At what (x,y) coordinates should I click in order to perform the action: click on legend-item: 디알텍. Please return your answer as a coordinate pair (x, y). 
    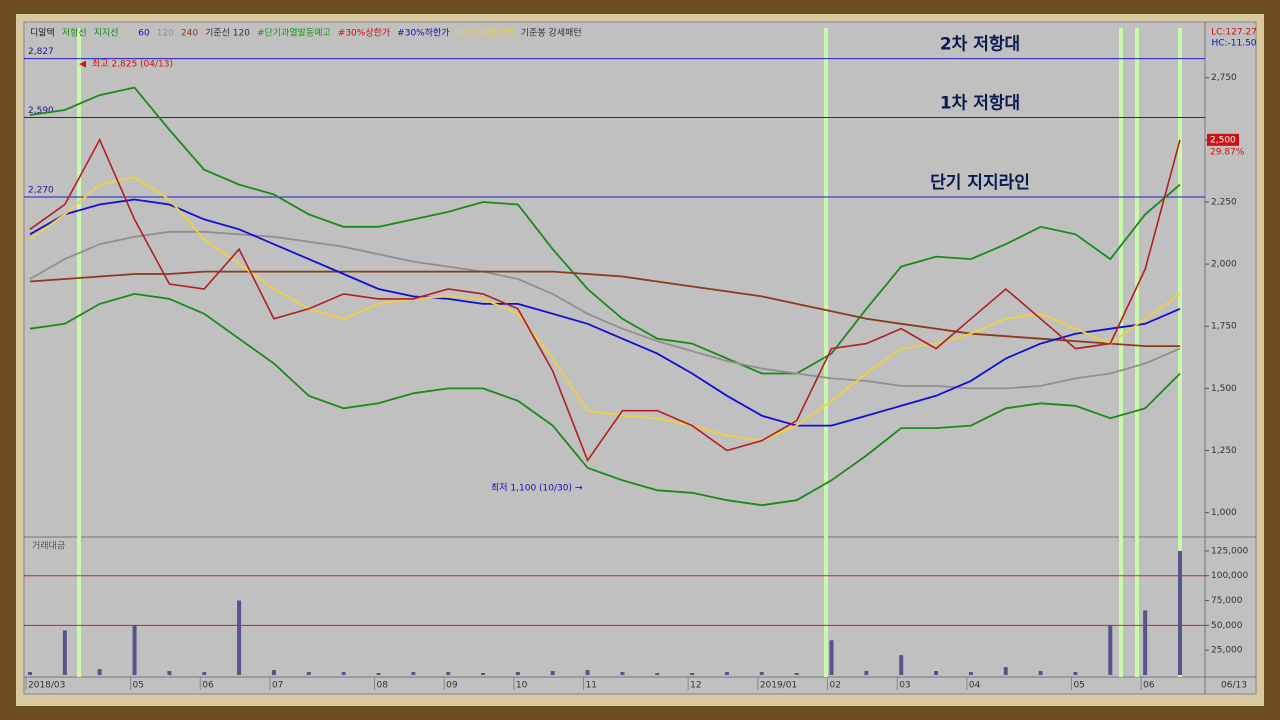
    Looking at the image, I should click on (42, 33).